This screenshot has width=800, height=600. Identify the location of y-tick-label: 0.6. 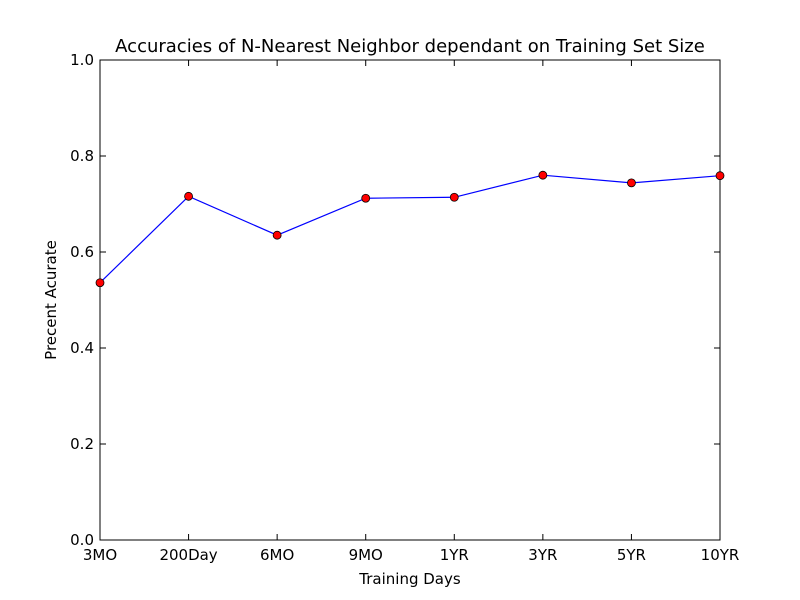
(82, 252).